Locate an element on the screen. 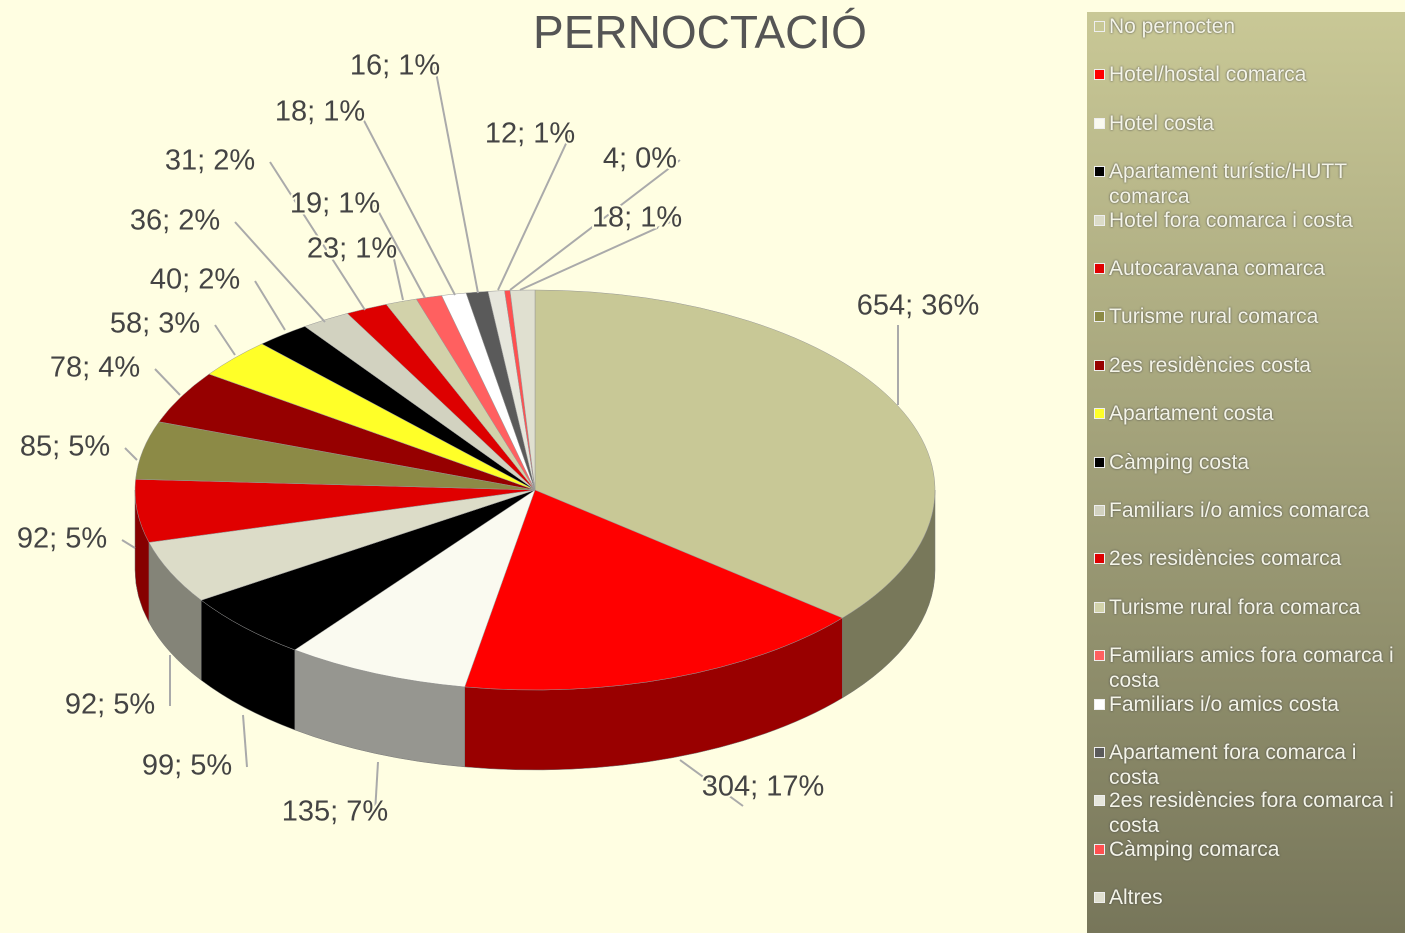 This screenshot has width=1405, height=933. legend-item: Apartament turístic/HUTT comarca is located at coordinates (1247, 184).